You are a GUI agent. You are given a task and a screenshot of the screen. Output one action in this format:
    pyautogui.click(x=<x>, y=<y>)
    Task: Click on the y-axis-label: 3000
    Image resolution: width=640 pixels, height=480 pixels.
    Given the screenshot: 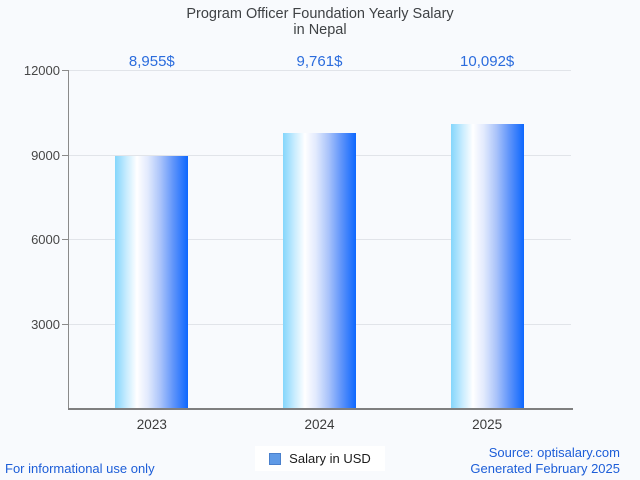 What is the action you would take?
    pyautogui.click(x=45, y=324)
    